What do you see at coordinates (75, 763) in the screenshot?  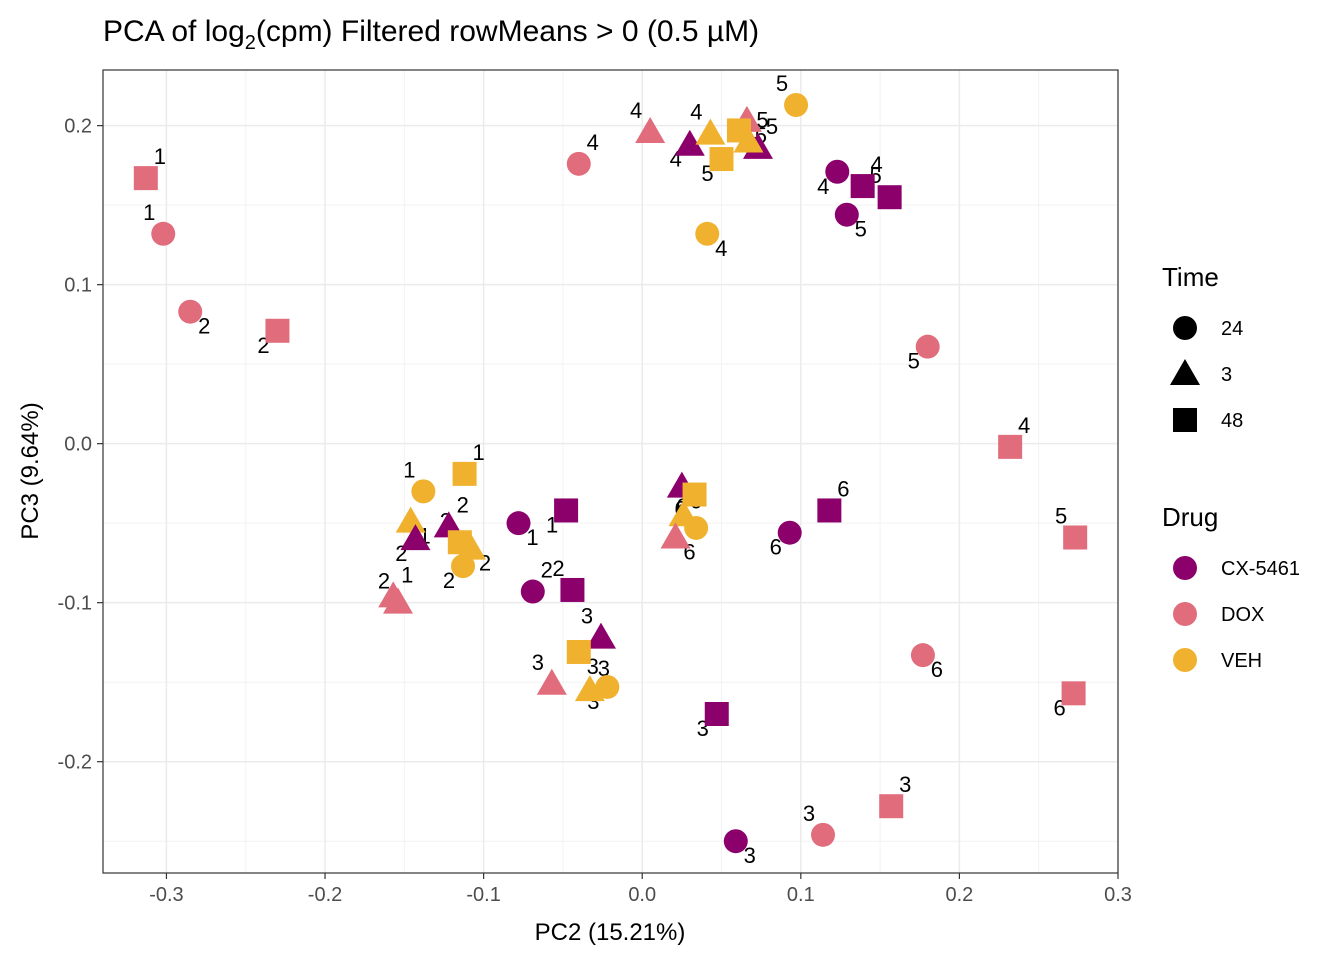 I see `y-tick-label: -0.2` at bounding box center [75, 763].